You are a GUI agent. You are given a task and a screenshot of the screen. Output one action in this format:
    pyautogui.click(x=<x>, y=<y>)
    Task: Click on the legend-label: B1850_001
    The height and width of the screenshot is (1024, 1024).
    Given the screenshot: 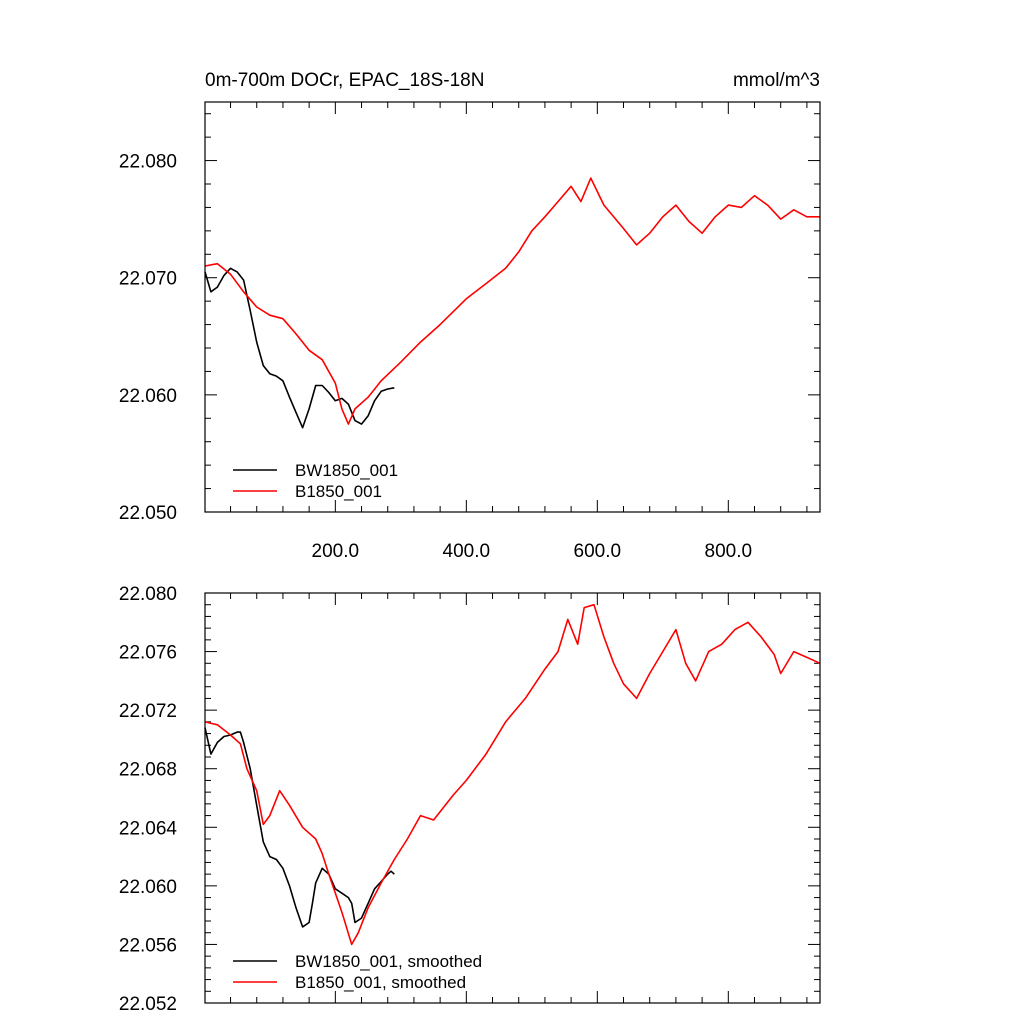 What is the action you would take?
    pyautogui.click(x=338, y=491)
    